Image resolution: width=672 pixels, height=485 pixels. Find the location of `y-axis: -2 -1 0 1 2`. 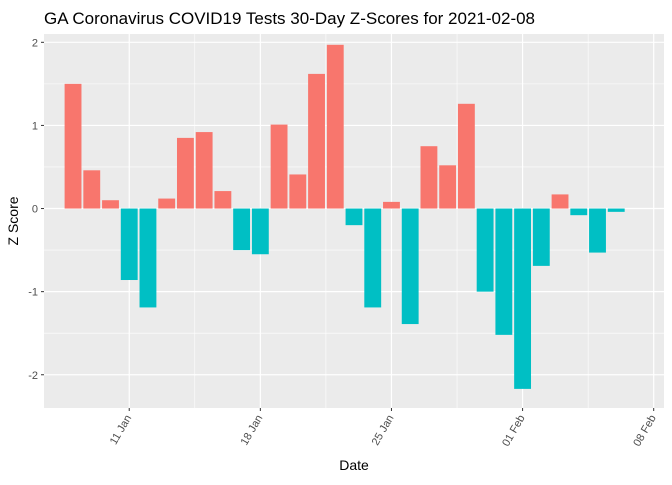

y-axis: -2 -1 0 1 2 is located at coordinates (36, 209).